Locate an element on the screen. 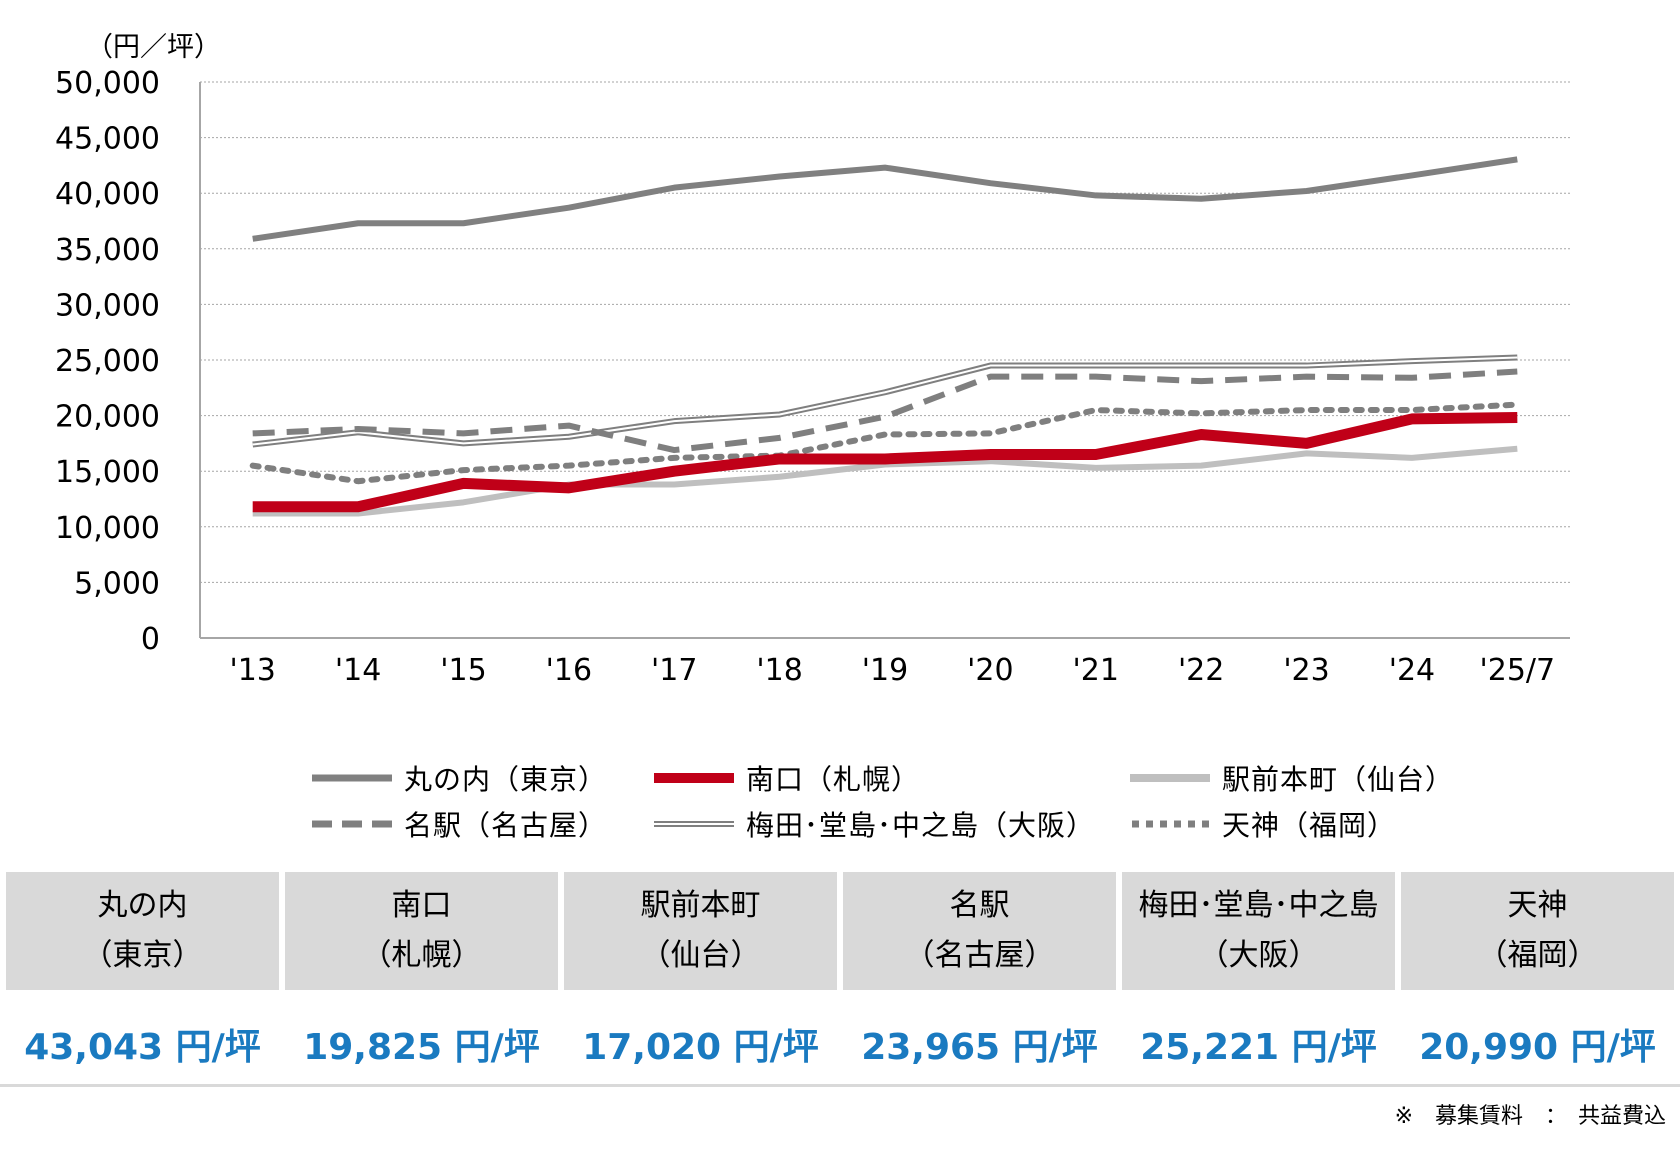 This screenshot has height=1164, width=1680. y-tick-label: 20,000 is located at coordinates (107, 417).